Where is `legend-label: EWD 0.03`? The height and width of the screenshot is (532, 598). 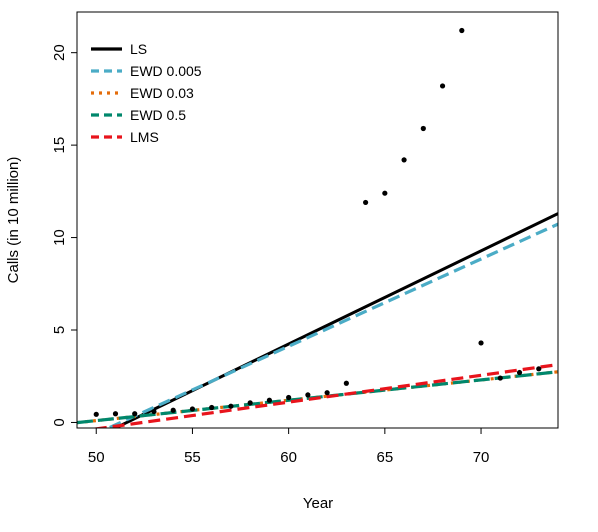 legend-label: EWD 0.03 is located at coordinates (162, 93).